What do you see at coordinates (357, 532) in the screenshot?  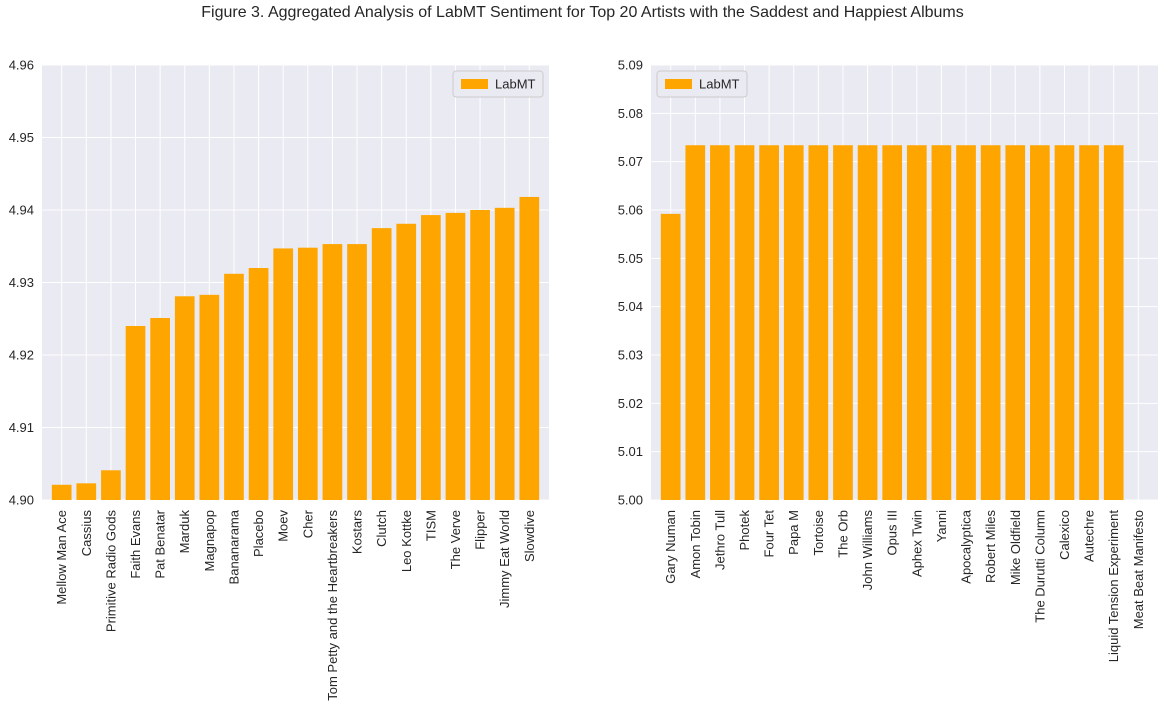 I see `x-tick-label: Kostars` at bounding box center [357, 532].